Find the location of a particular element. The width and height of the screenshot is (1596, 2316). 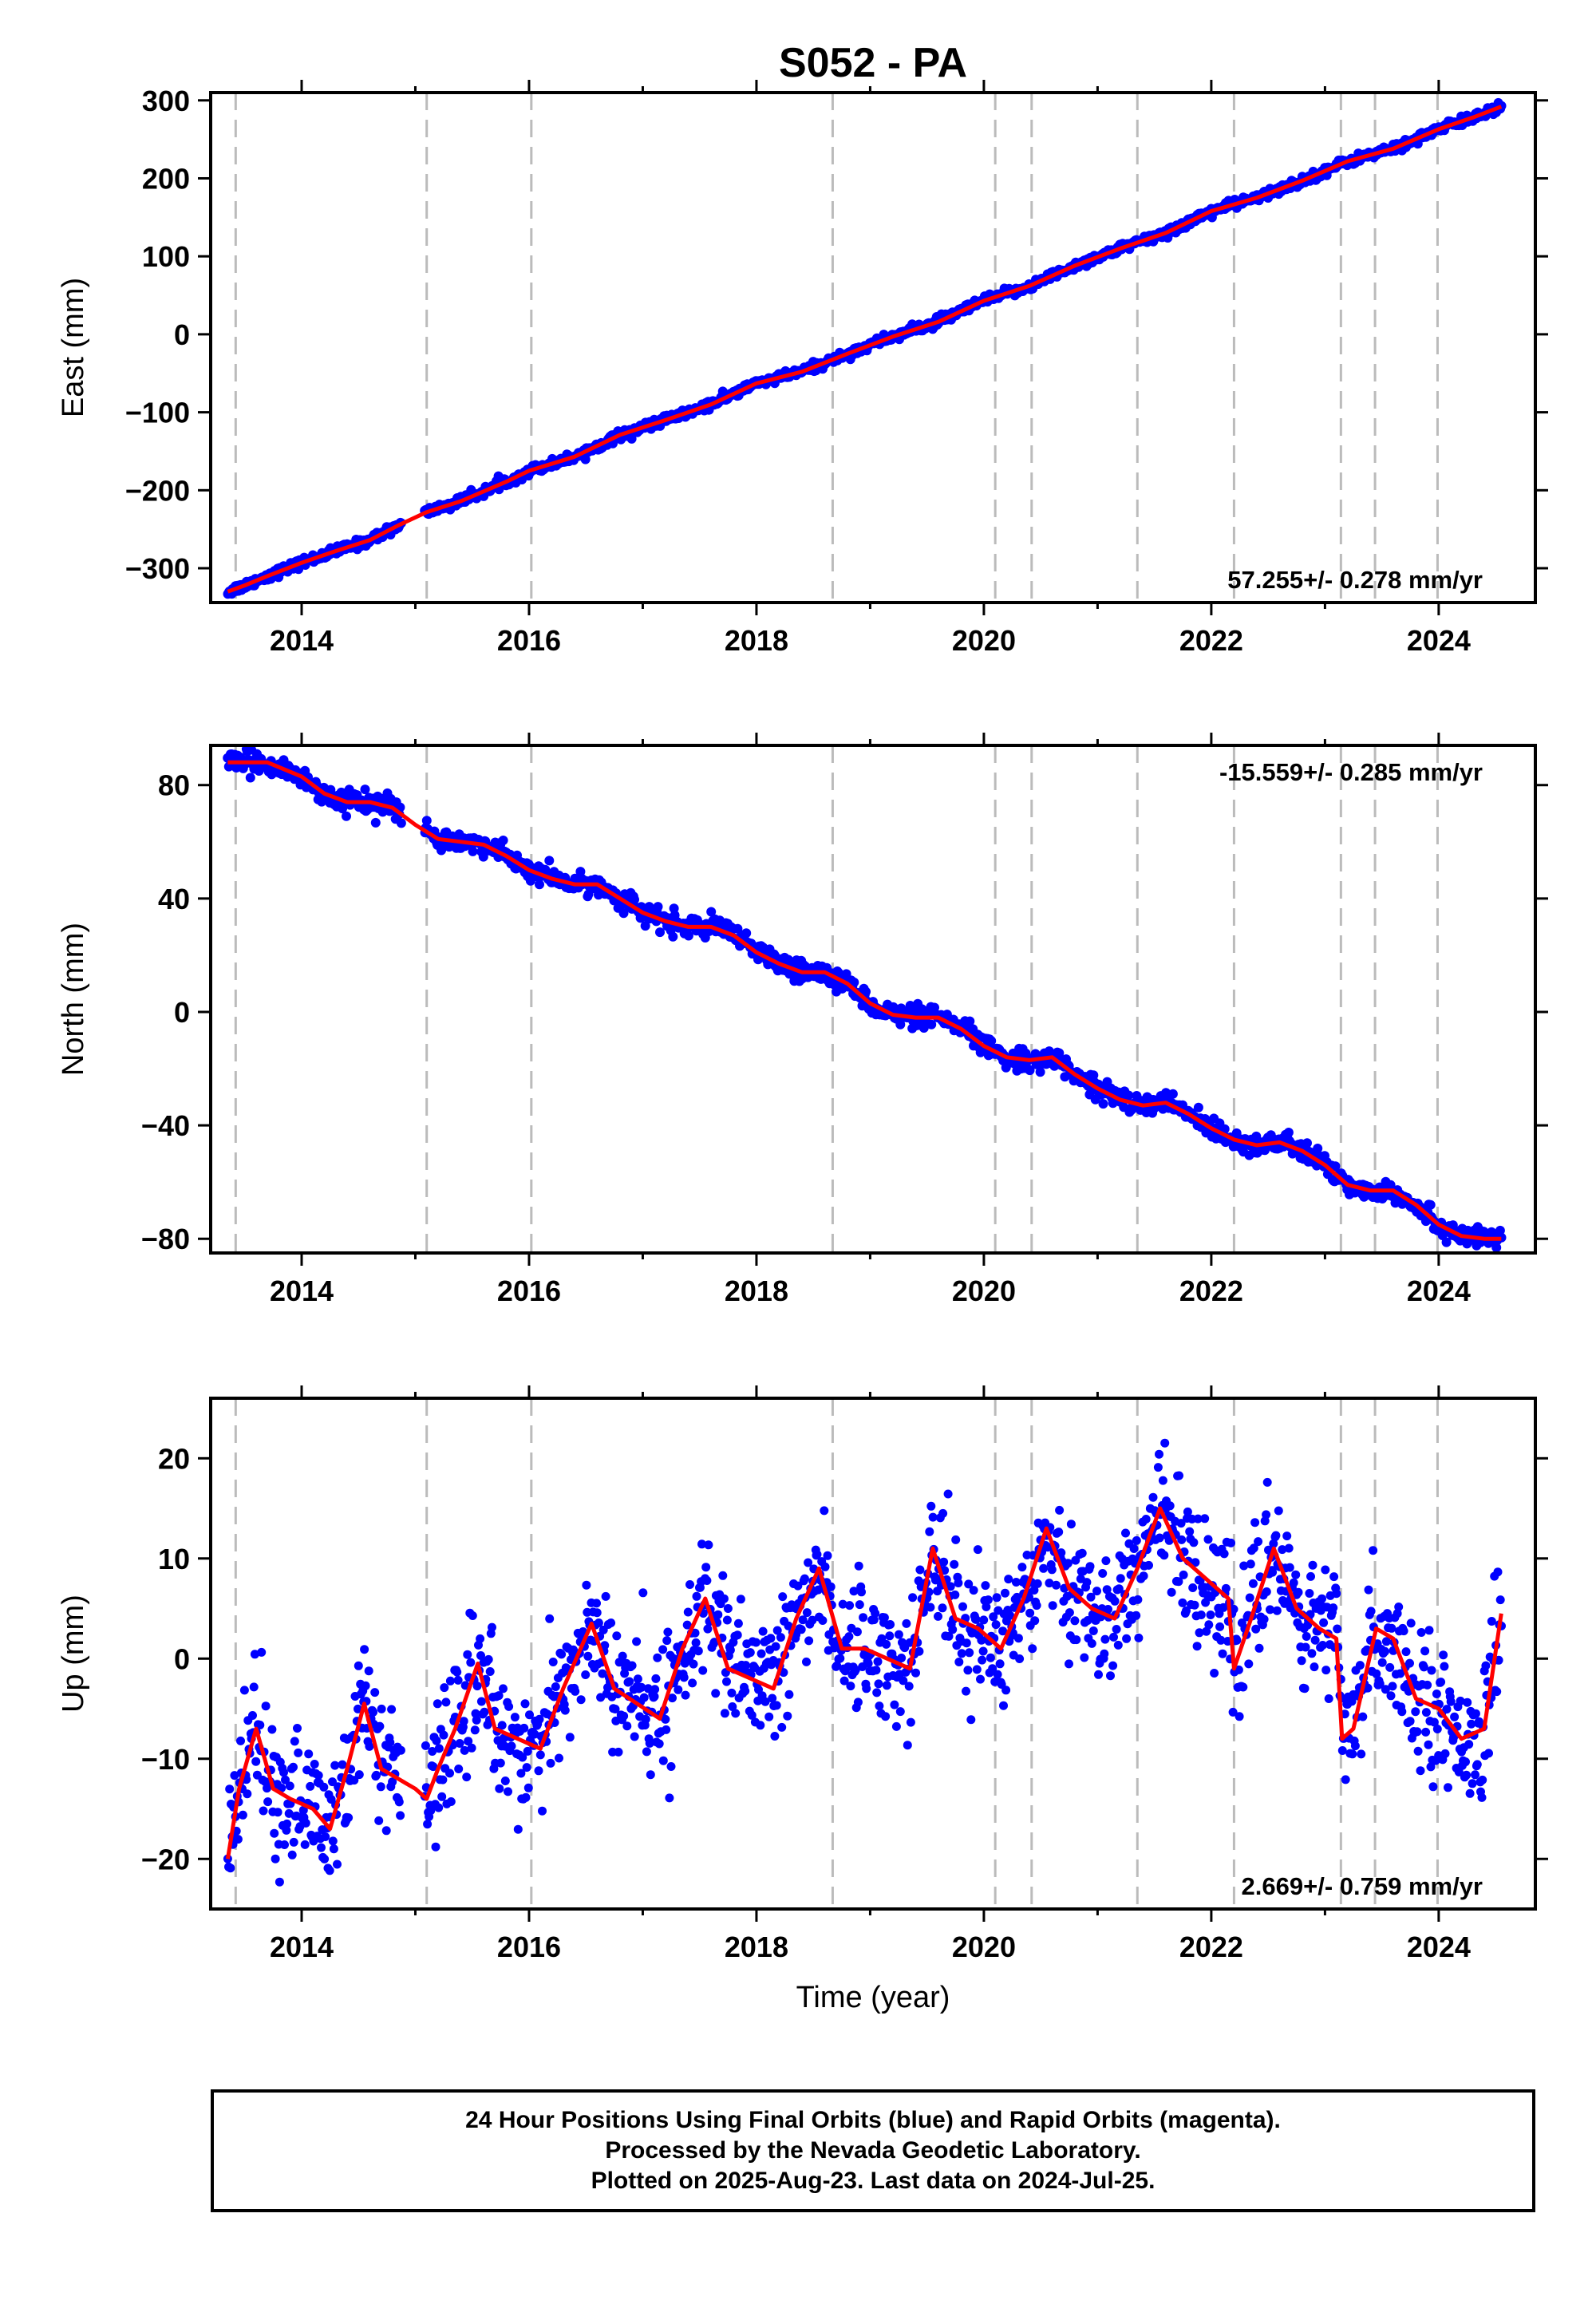

y-tick-label: 10 is located at coordinates (174, 1559).